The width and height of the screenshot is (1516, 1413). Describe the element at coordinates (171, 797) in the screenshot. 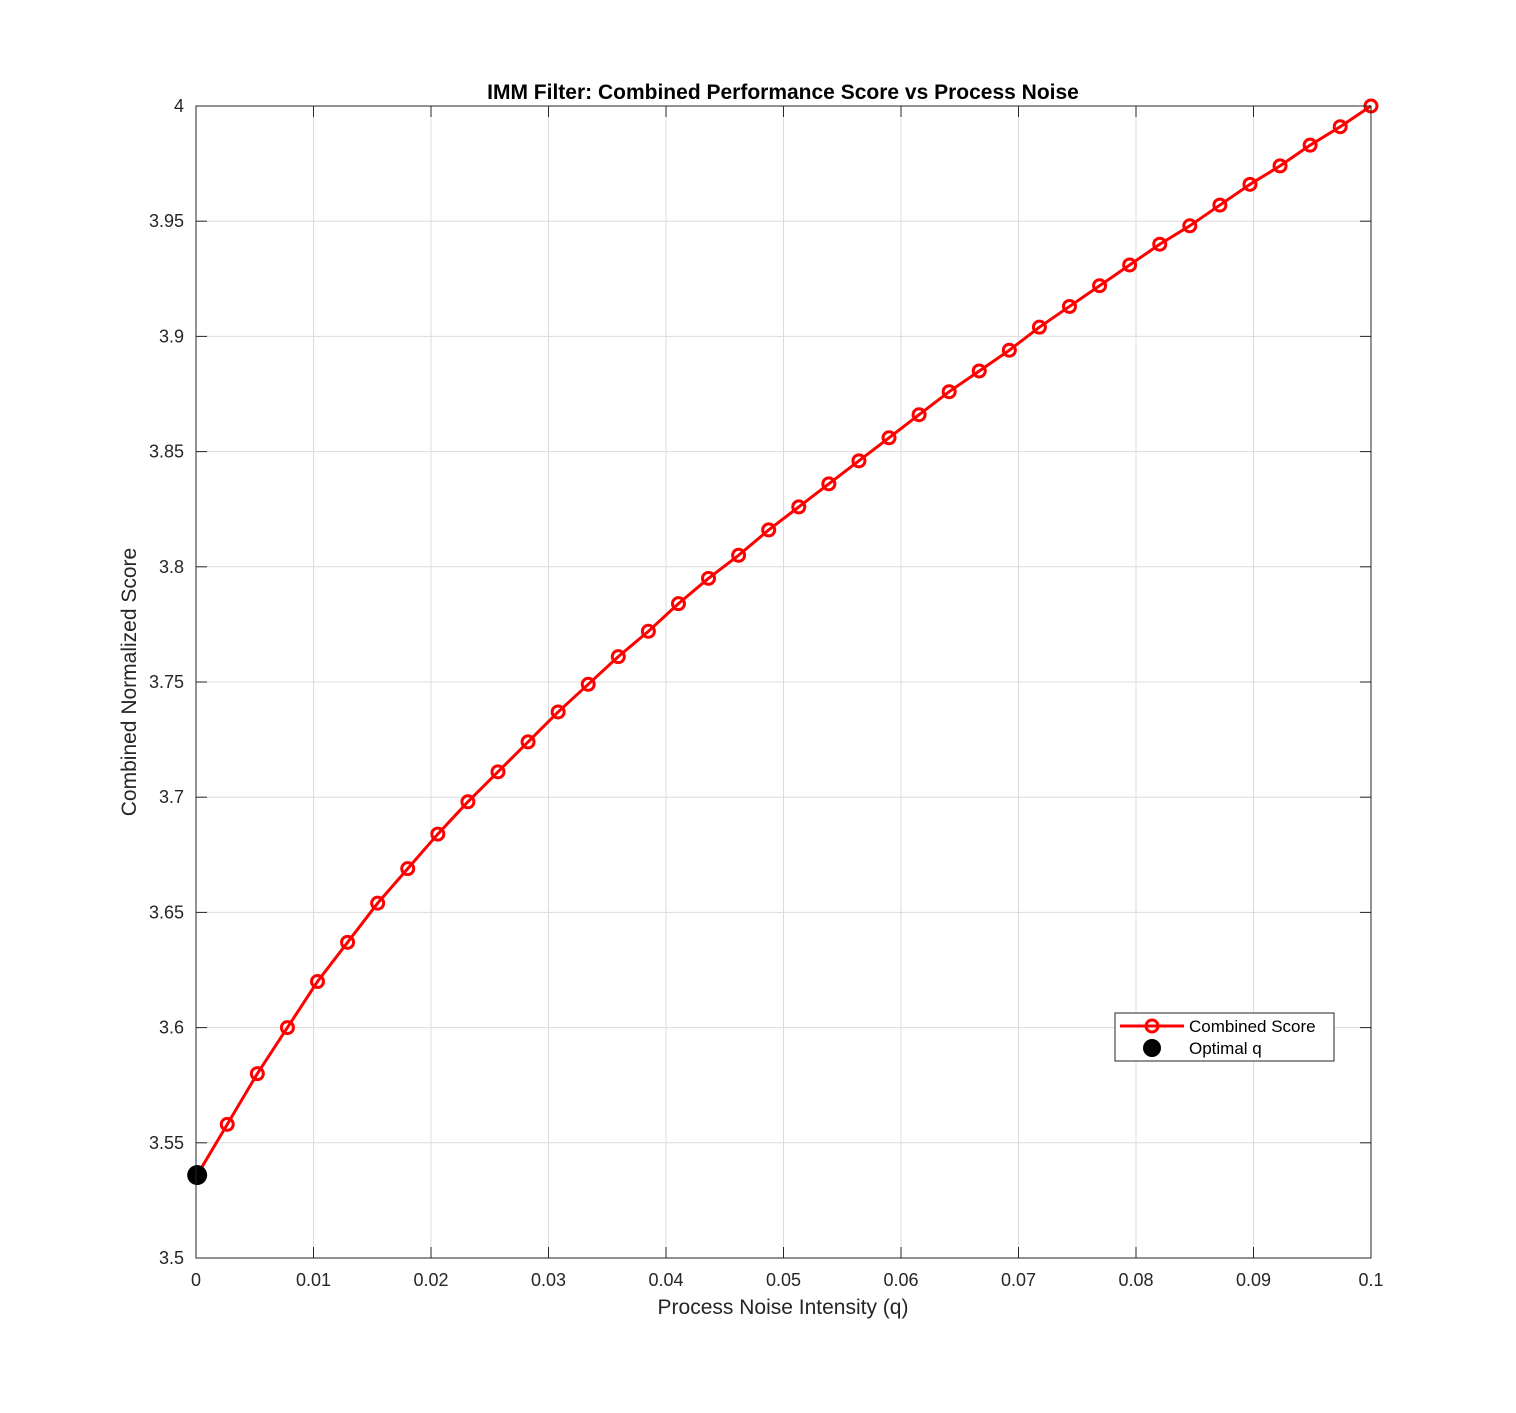

I see `y-tick-label: 3.7` at that location.